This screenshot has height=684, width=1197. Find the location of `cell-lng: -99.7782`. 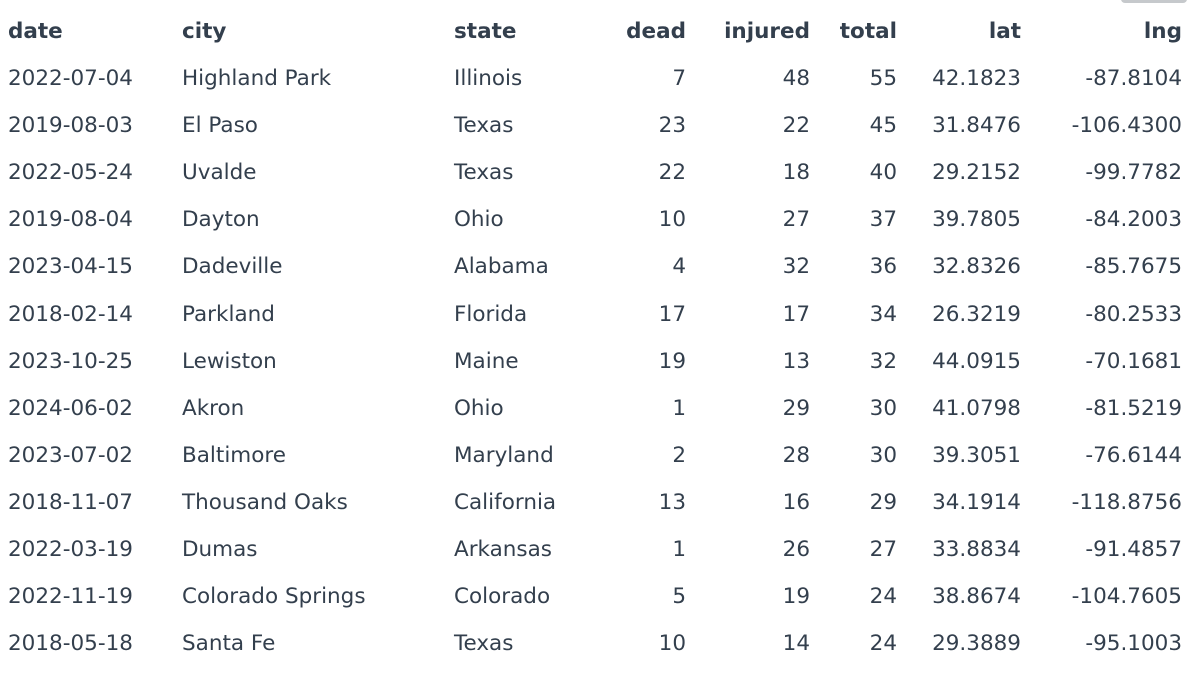

cell-lng: -99.7782 is located at coordinates (1133, 173).